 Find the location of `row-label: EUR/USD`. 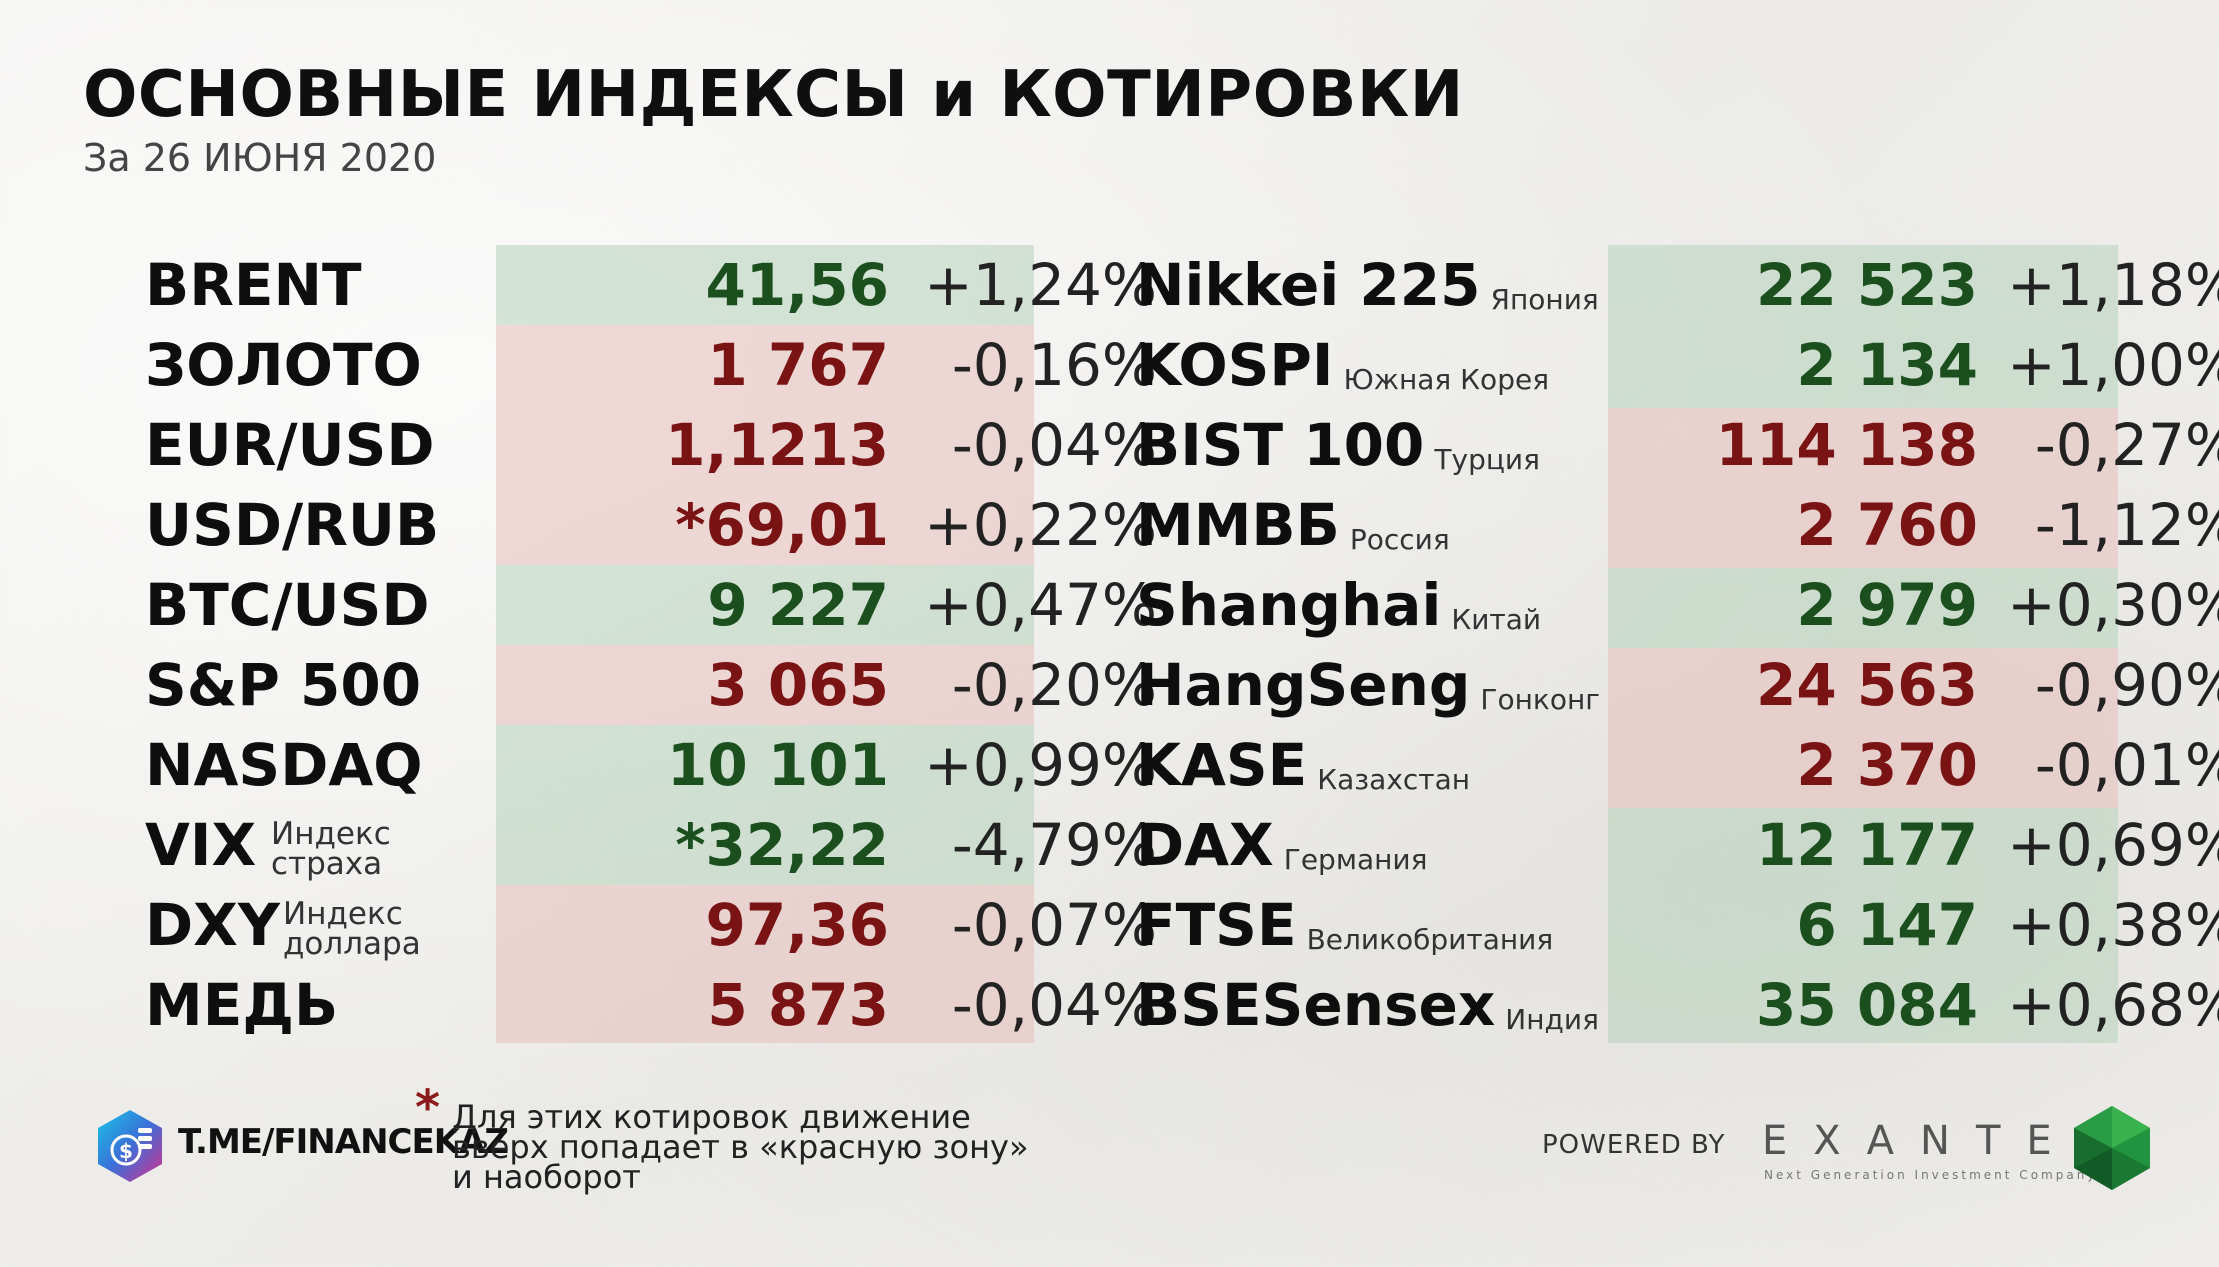

row-label: EUR/USD is located at coordinates (290, 445).